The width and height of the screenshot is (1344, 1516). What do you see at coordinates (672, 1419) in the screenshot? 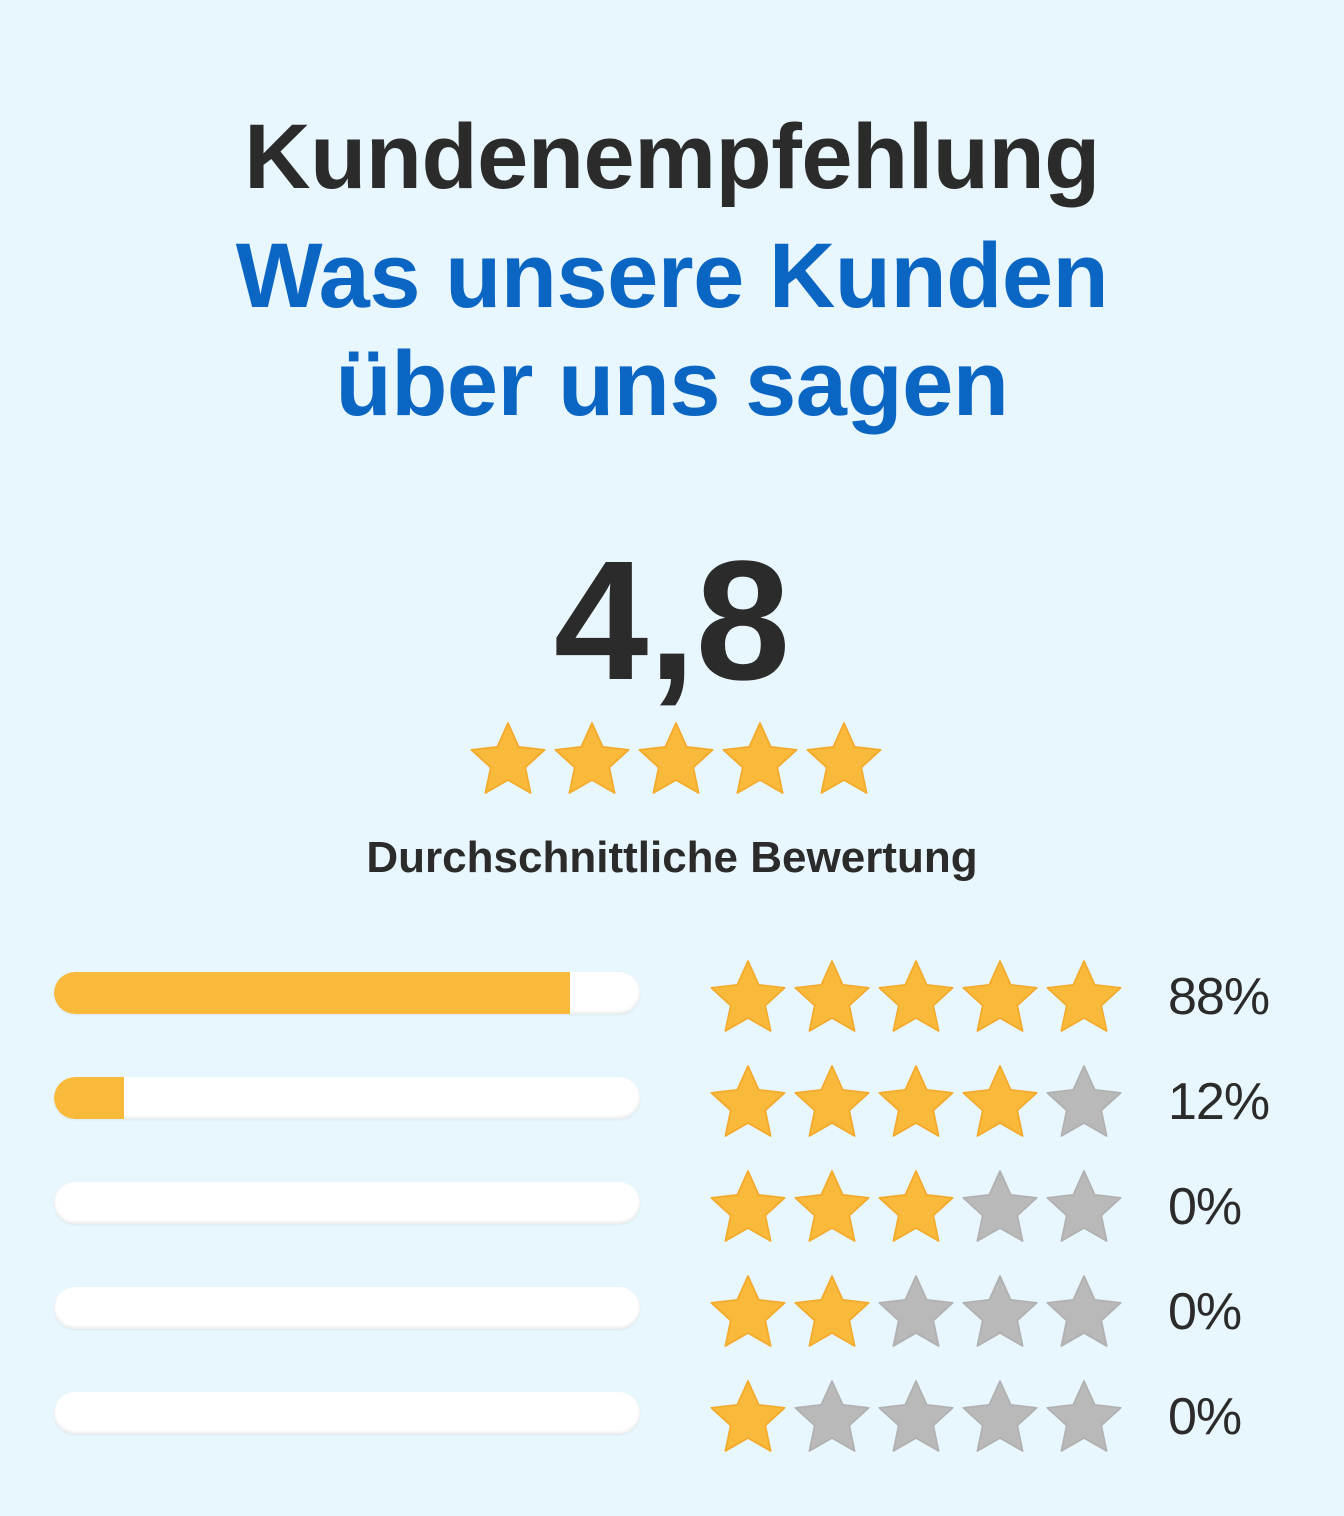
I see `rating-row-1: 0%` at bounding box center [672, 1419].